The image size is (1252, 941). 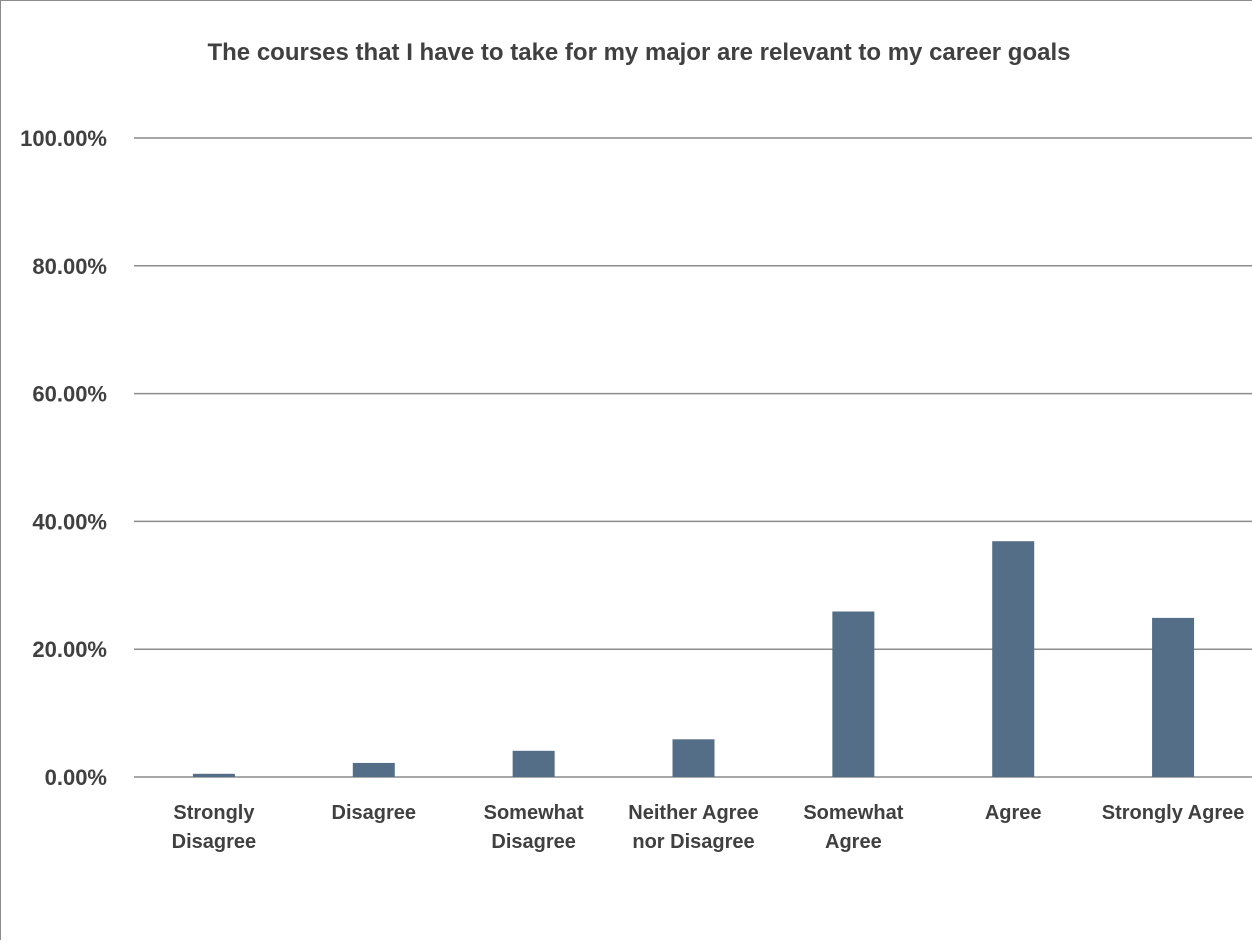 What do you see at coordinates (69, 521) in the screenshot?
I see `y-tick-label: 40.00%` at bounding box center [69, 521].